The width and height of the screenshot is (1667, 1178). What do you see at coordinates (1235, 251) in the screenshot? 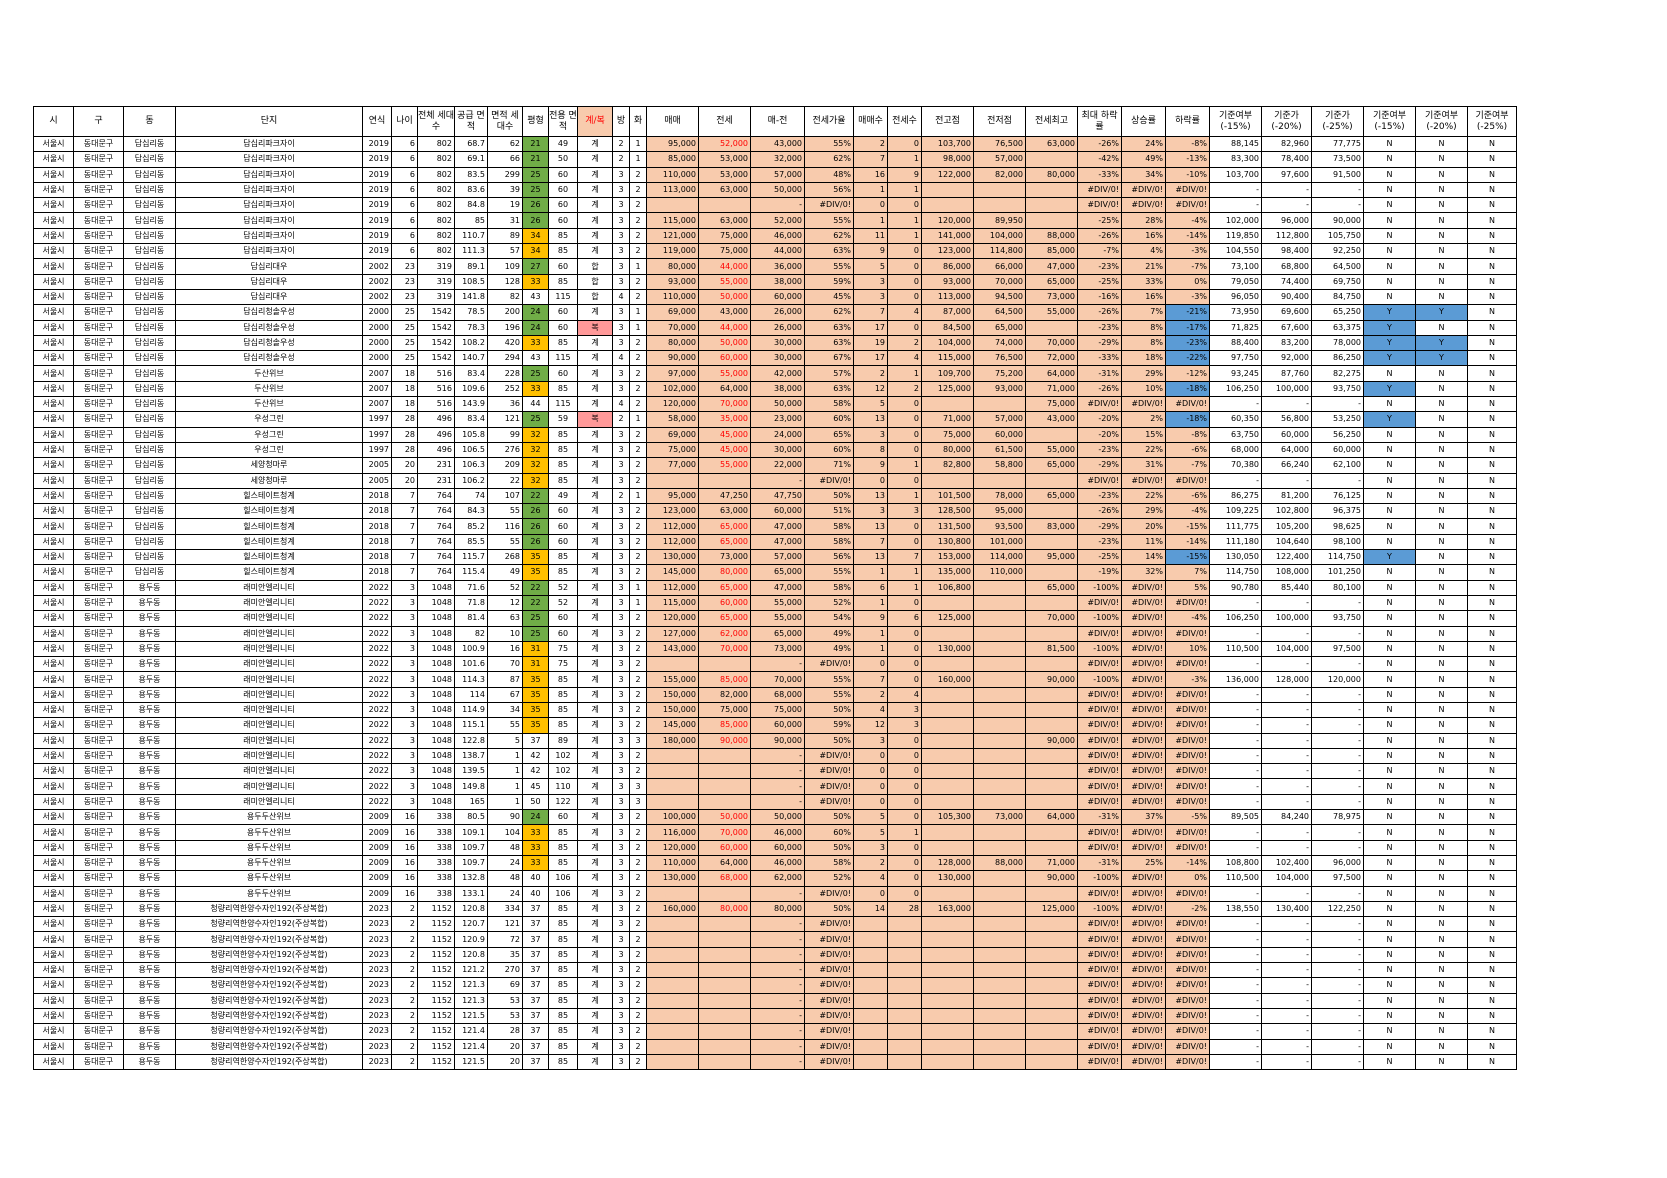
I see `table-cell: 104,550` at bounding box center [1235, 251].